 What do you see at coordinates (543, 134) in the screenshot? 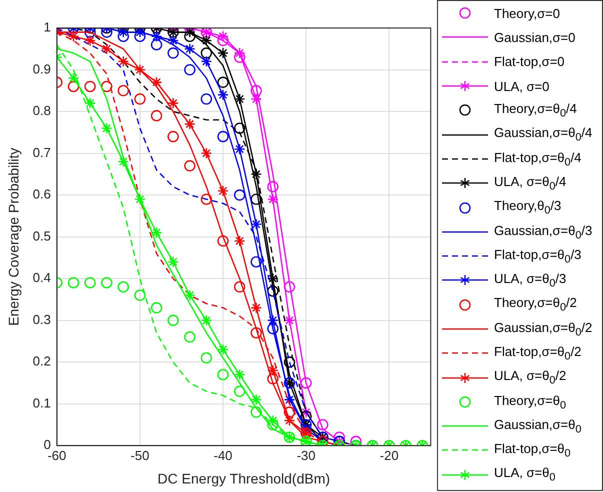
I see `legend-label: Gaussian,σ=θ$_{0}$/4` at bounding box center [543, 134].